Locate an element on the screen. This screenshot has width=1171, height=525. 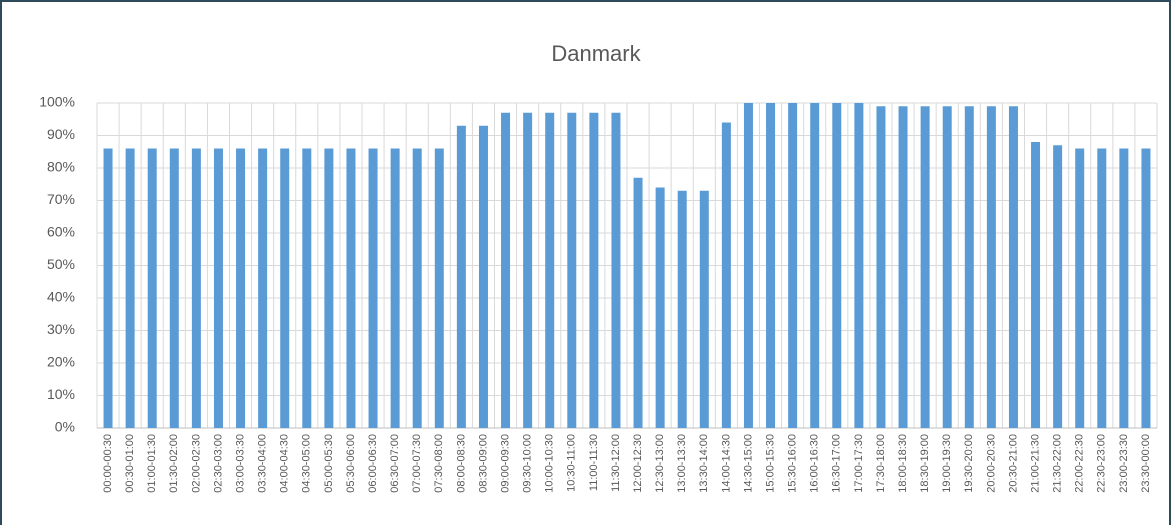
x-tick-label: 22:00-22:30 is located at coordinates (1080, 463).